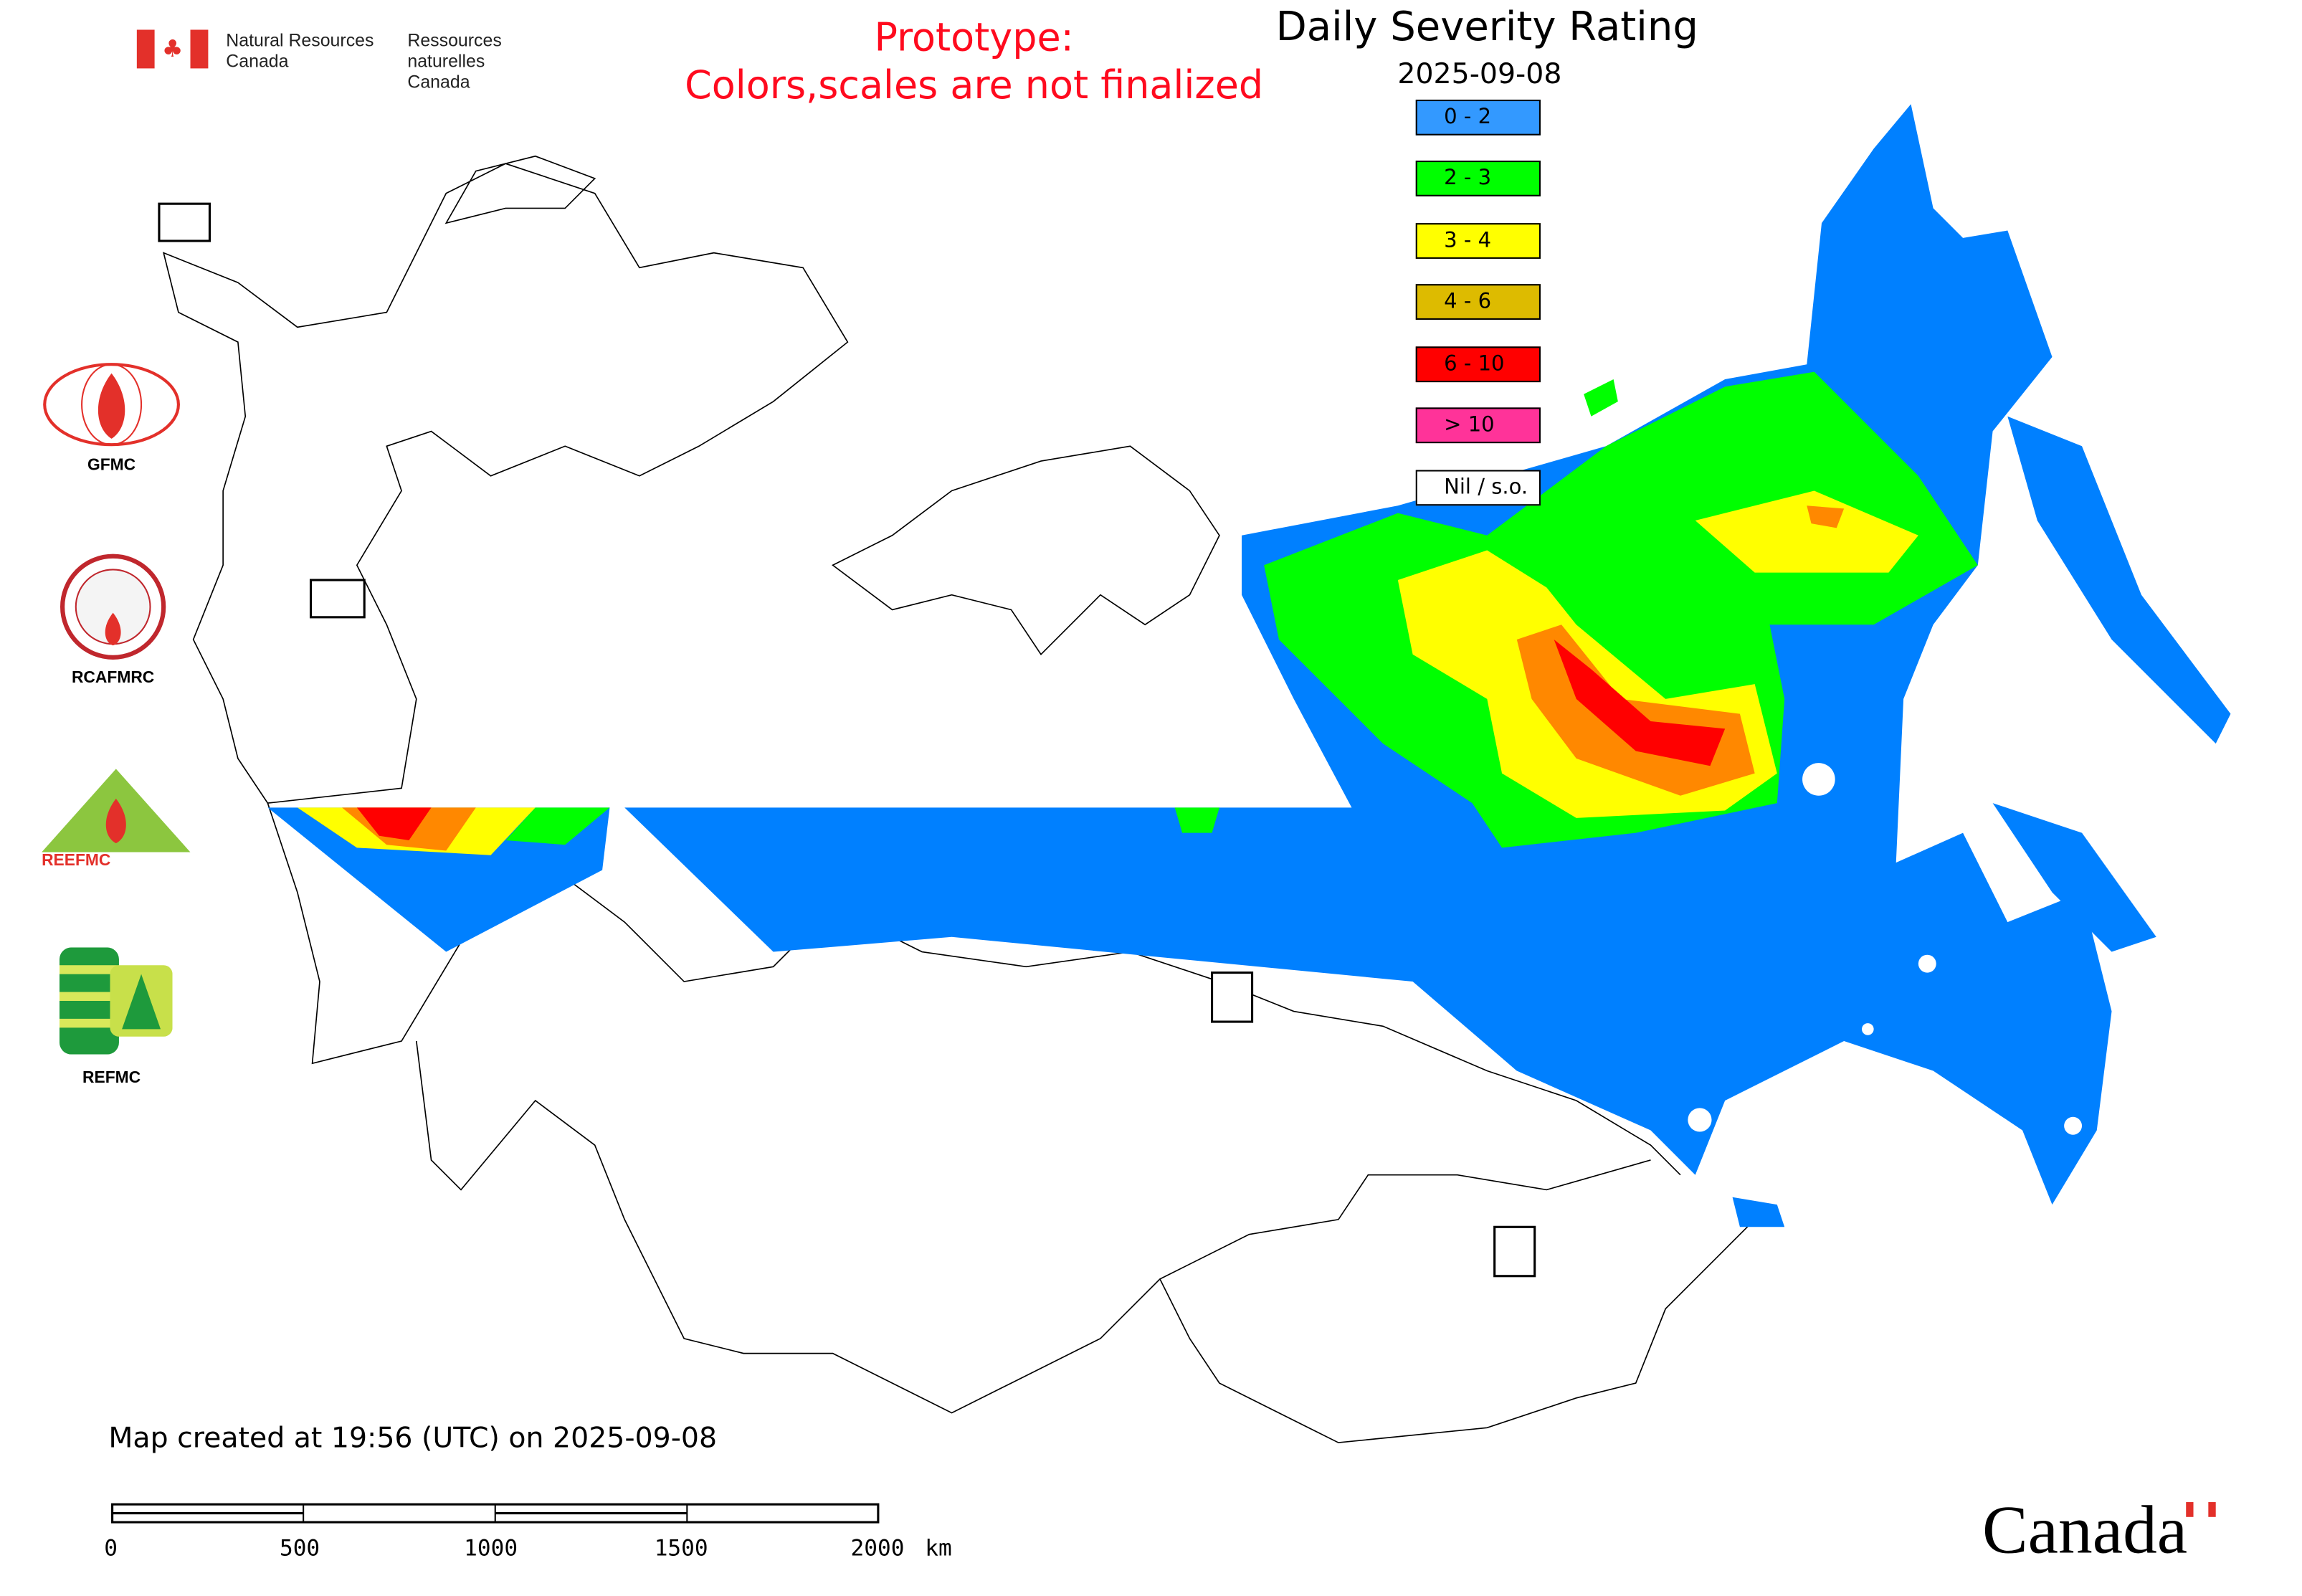 The image size is (2302, 1596). I want to click on legend-item-3-4: 3 - 4, so click(1478, 241).